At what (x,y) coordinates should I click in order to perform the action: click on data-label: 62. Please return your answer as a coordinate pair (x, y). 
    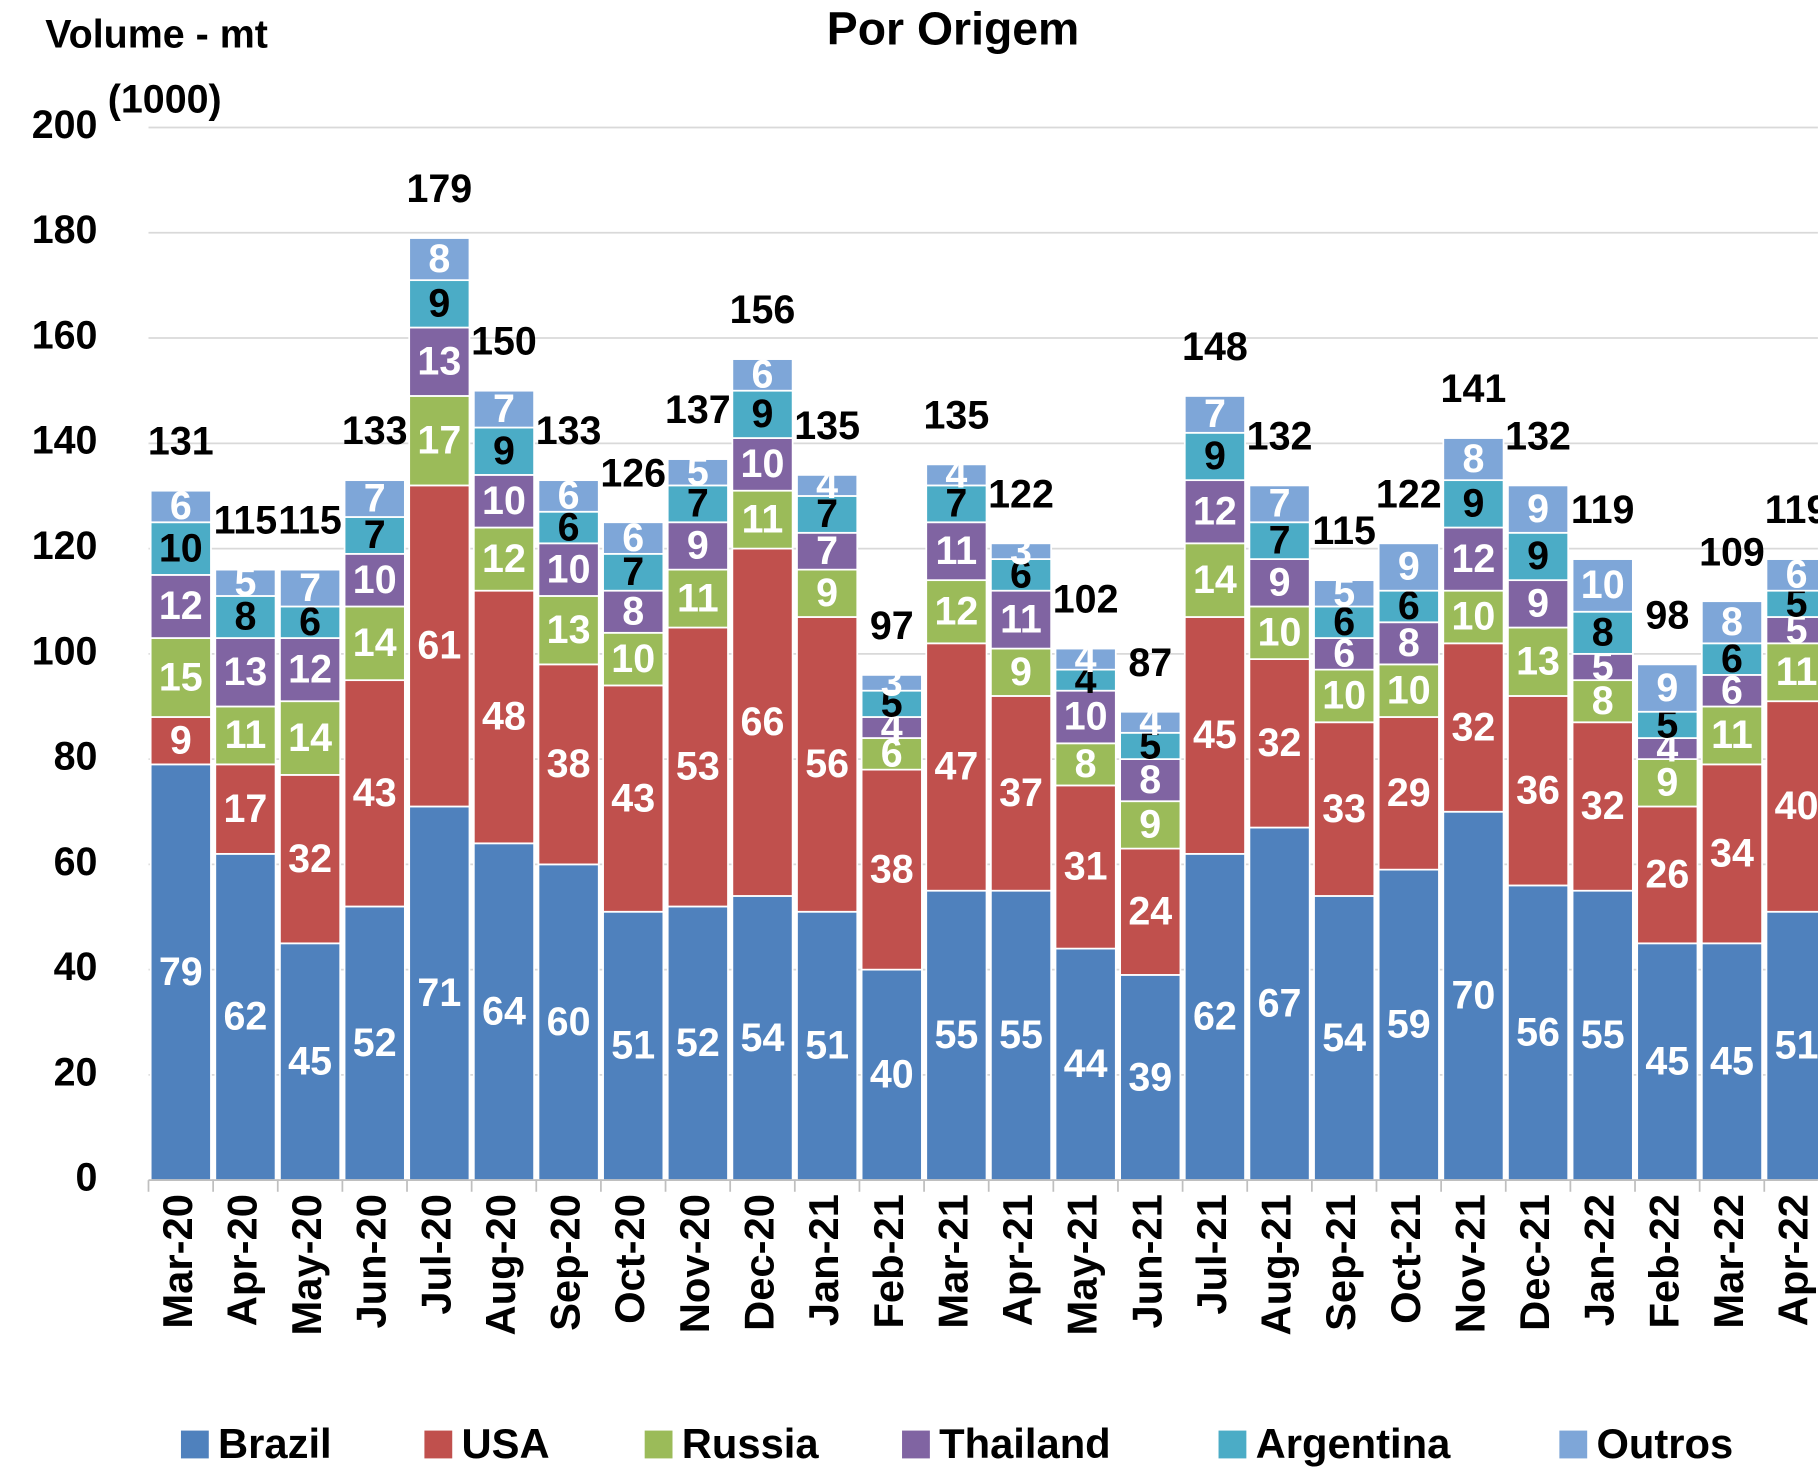
    Looking at the image, I should click on (1215, 1017).